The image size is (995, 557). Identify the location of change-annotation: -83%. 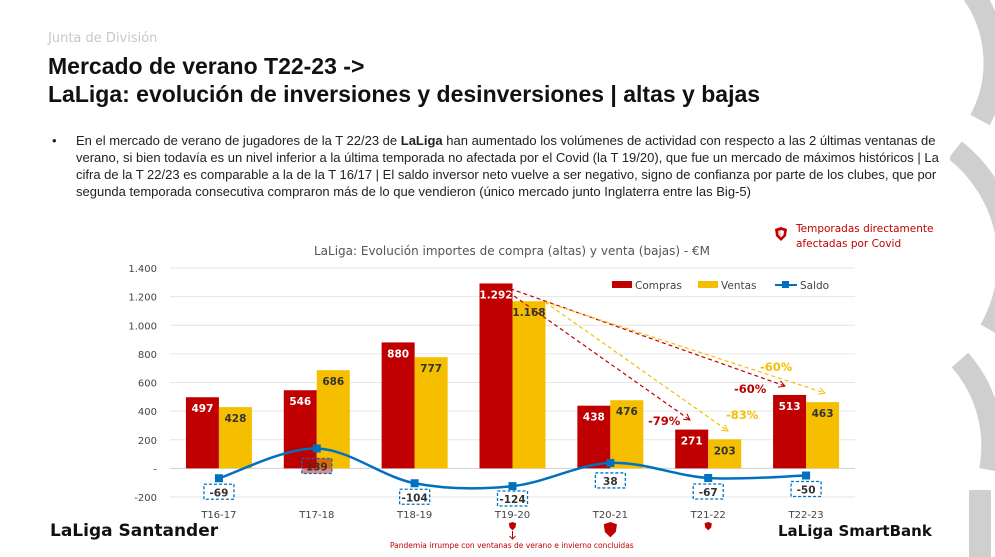
(742, 415).